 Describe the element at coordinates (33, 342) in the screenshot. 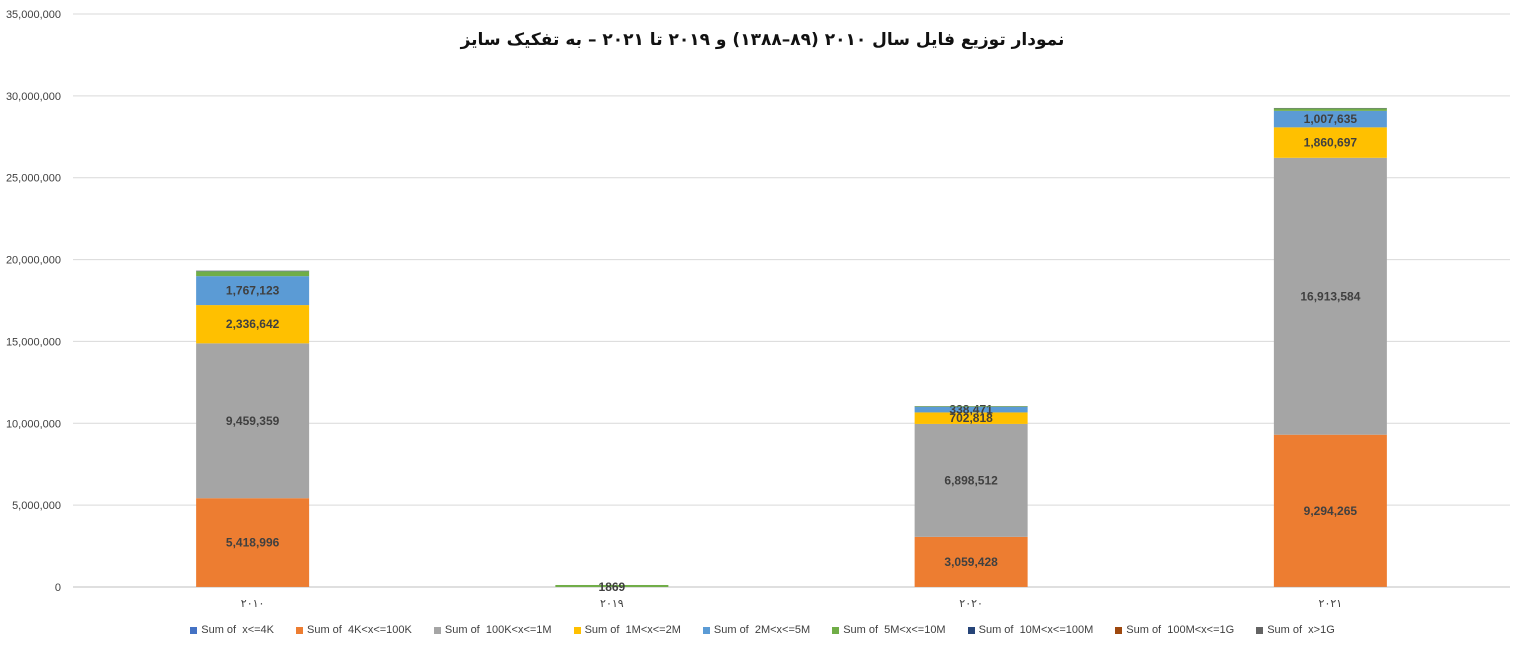

I see `y-tick-label: 15,000,000` at that location.